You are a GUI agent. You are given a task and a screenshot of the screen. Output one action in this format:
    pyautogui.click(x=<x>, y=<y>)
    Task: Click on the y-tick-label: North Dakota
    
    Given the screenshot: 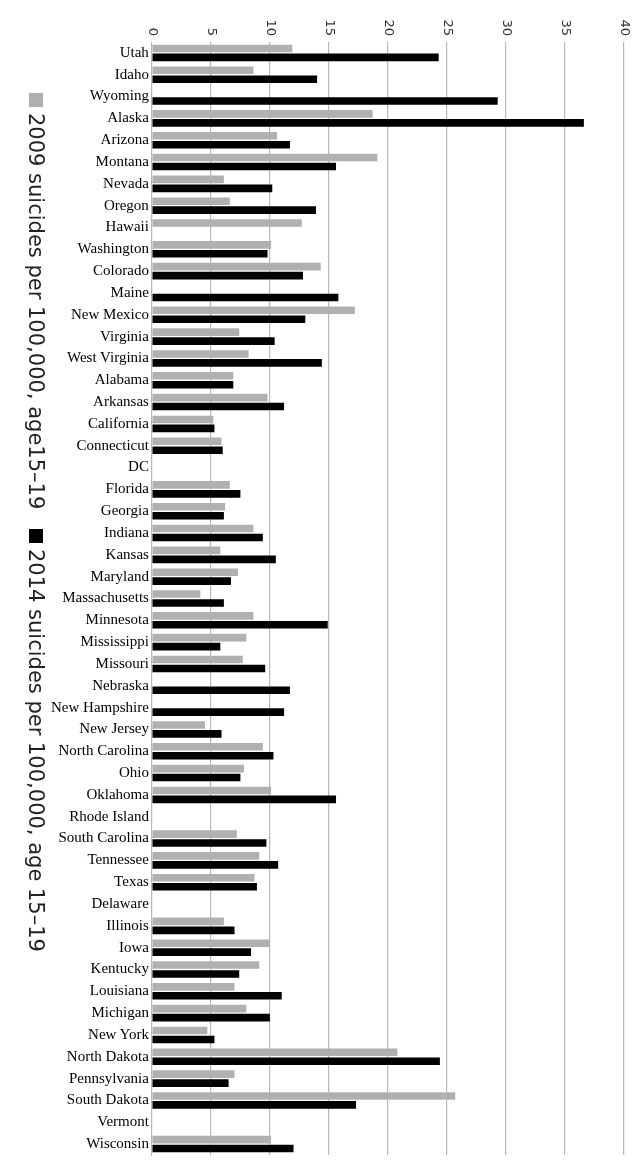 What is the action you would take?
    pyautogui.click(x=108, y=1055)
    